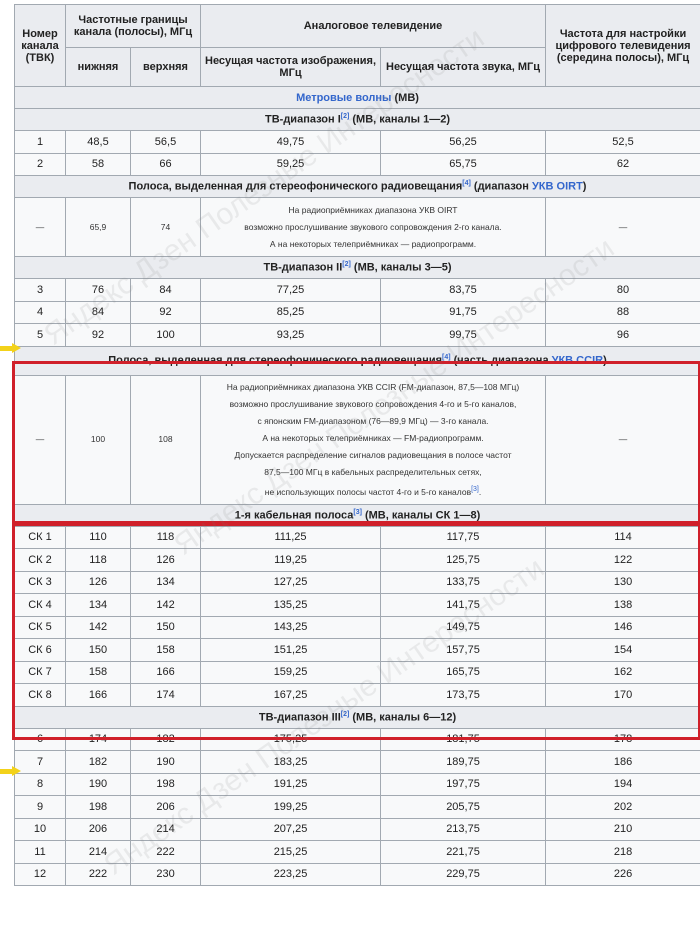 This screenshot has height=931, width=700. Describe the element at coordinates (98, 335) in the screenshot. I see `lower-cell: 92` at that location.